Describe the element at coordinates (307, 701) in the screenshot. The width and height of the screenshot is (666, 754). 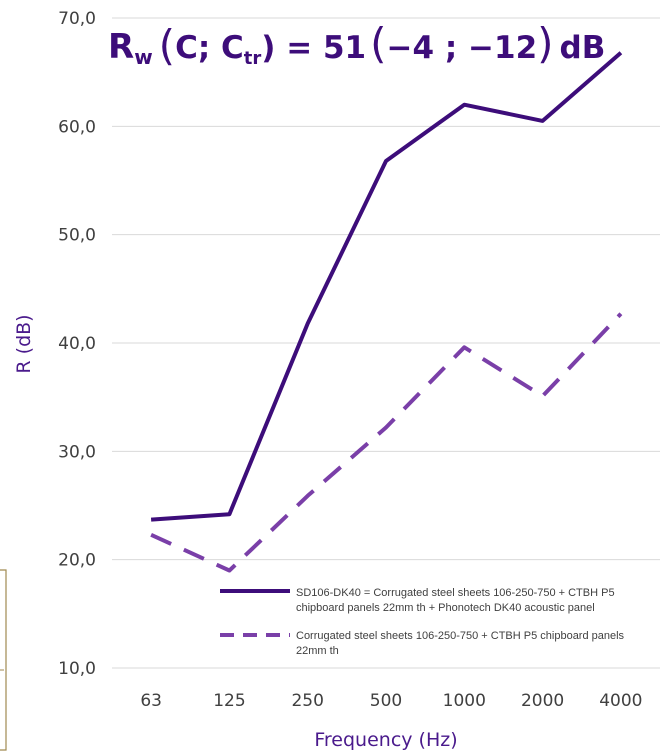
I see `x-tick-label: 250` at that location.